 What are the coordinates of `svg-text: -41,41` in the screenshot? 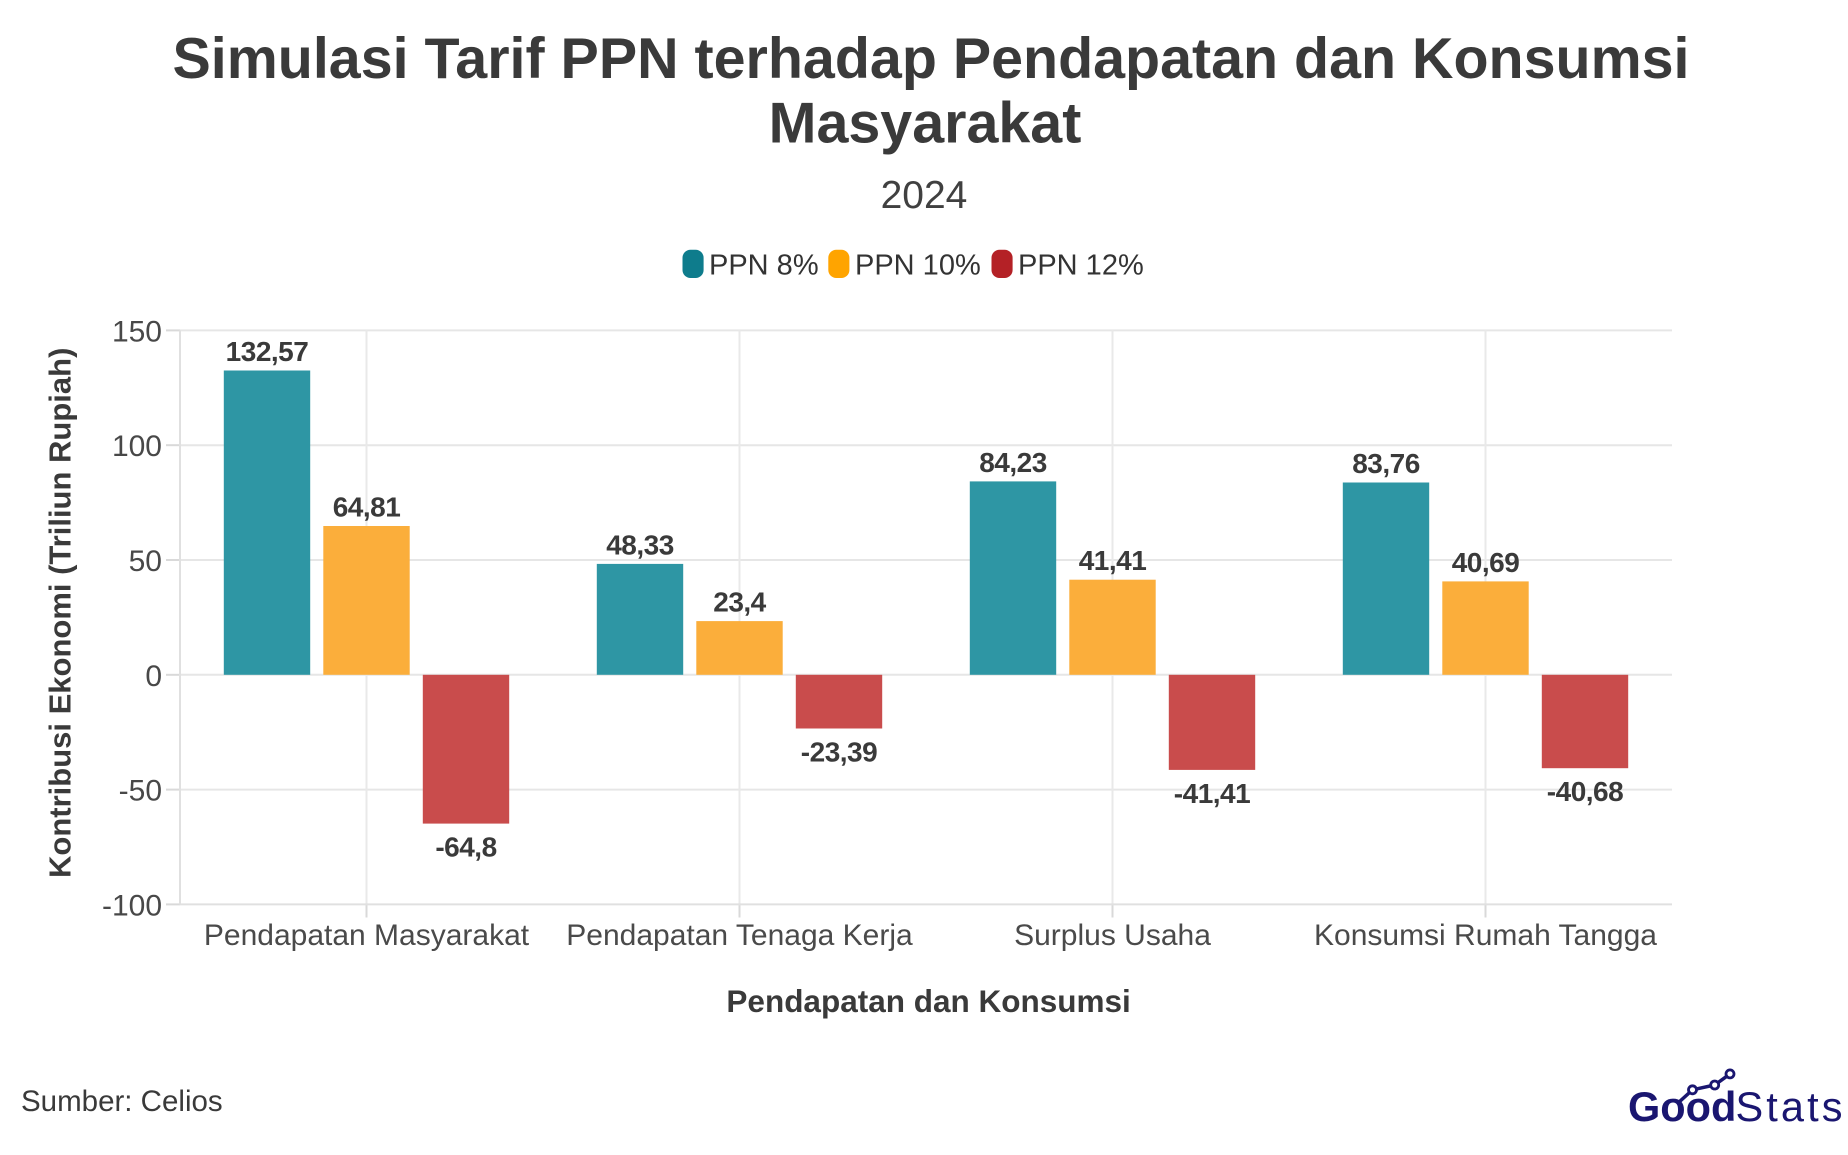 It's located at (1212, 793).